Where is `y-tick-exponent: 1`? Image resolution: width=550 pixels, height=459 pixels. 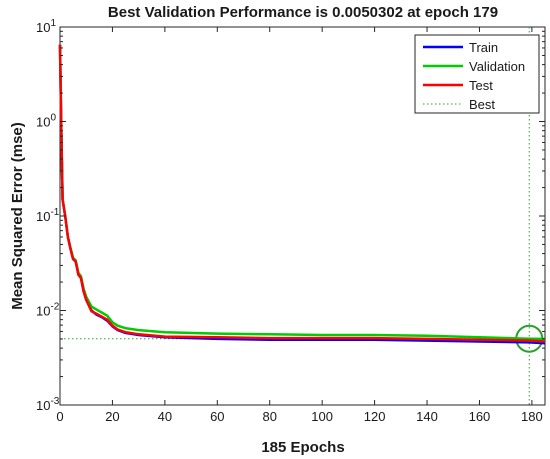
y-tick-exponent: 1 is located at coordinates (53, 23).